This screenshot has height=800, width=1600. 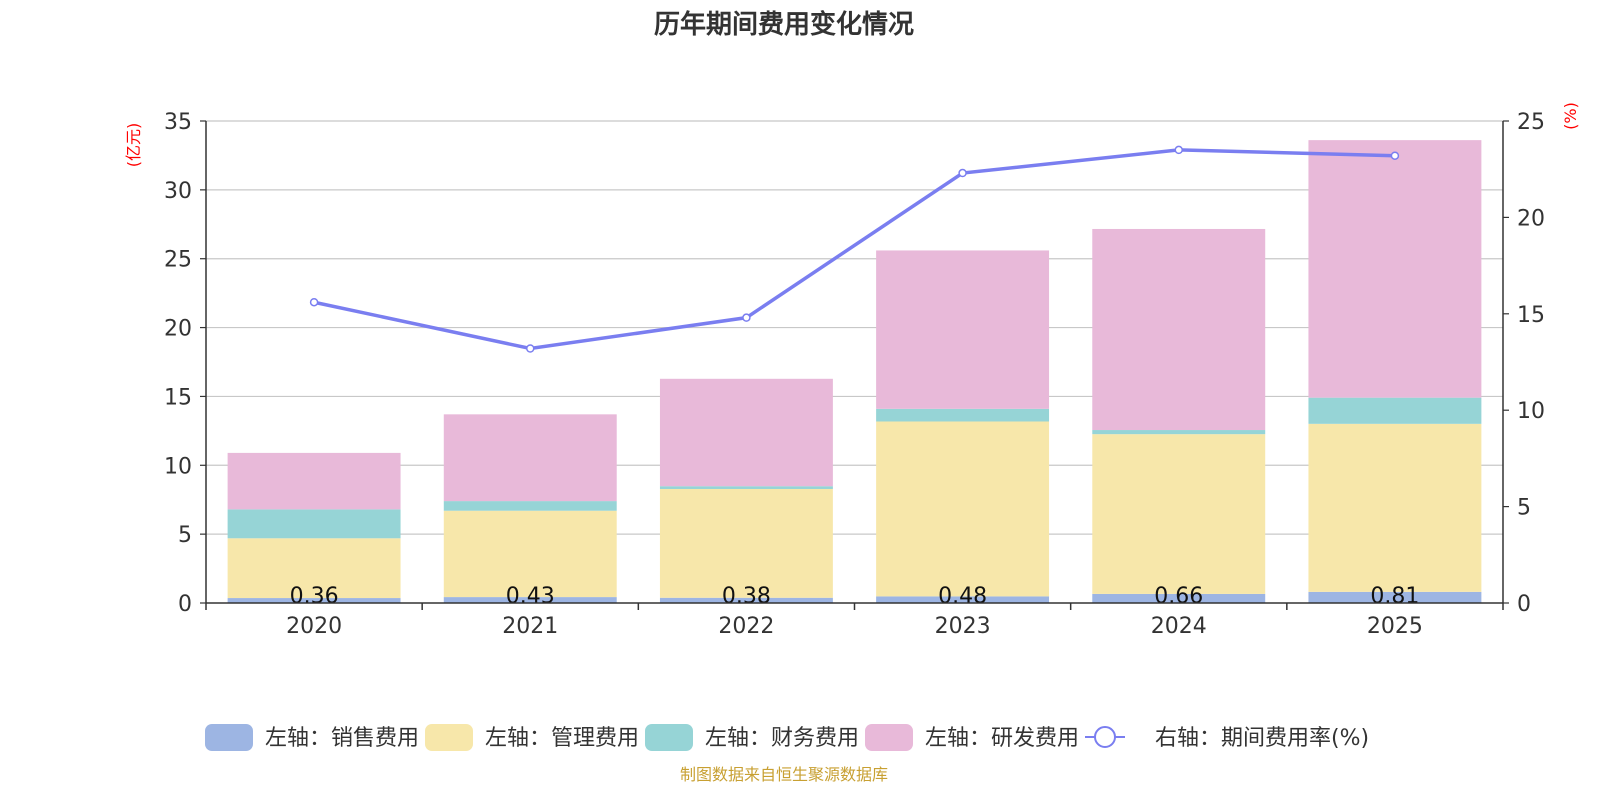 I want to click on left-tick-label: 10, so click(x=178, y=466).